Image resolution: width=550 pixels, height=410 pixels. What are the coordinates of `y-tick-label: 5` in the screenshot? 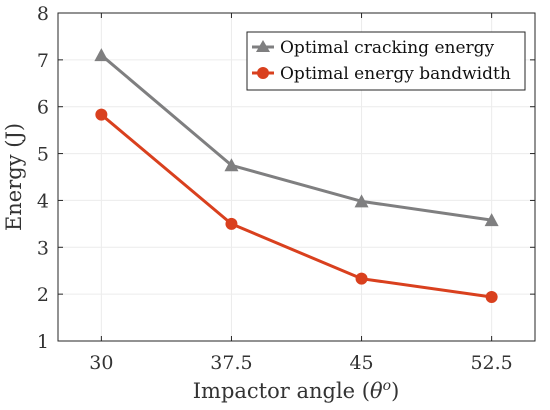 It's located at (43, 155).